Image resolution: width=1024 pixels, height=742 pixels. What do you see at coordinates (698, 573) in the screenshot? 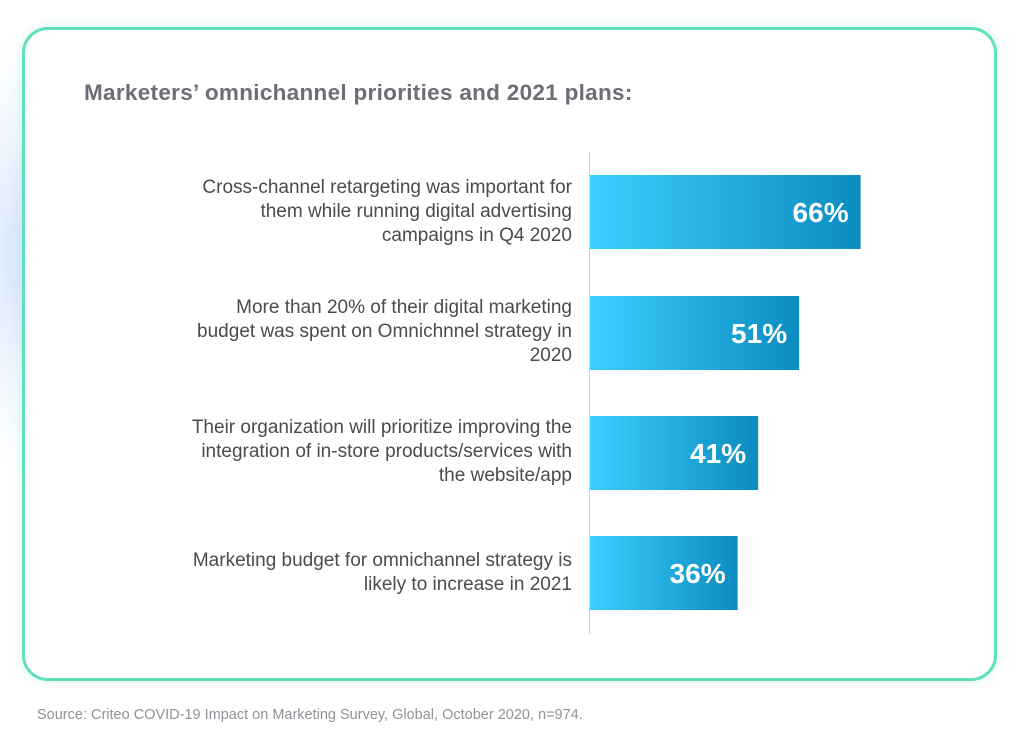
I see `bar-value-label-4: 36%` at bounding box center [698, 573].